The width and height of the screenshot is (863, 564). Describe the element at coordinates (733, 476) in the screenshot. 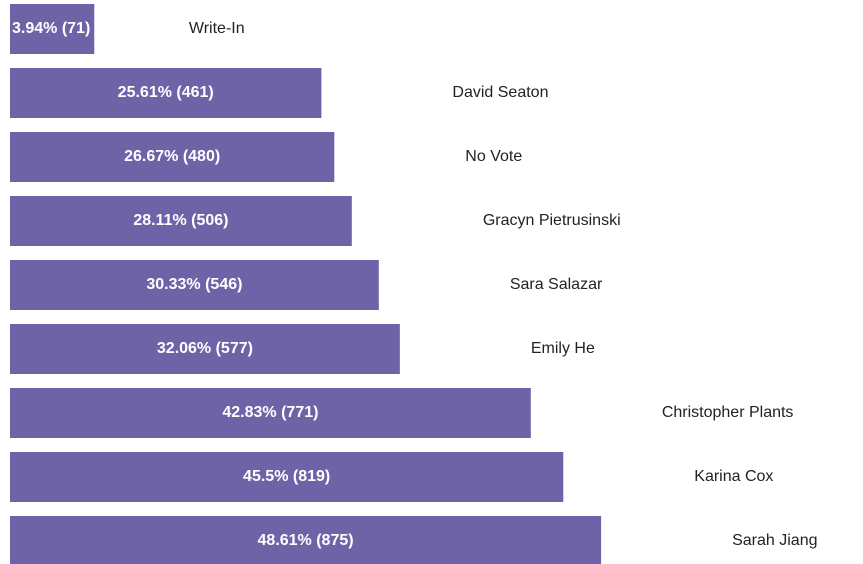

I see `category-label: Karina Cox` at that location.